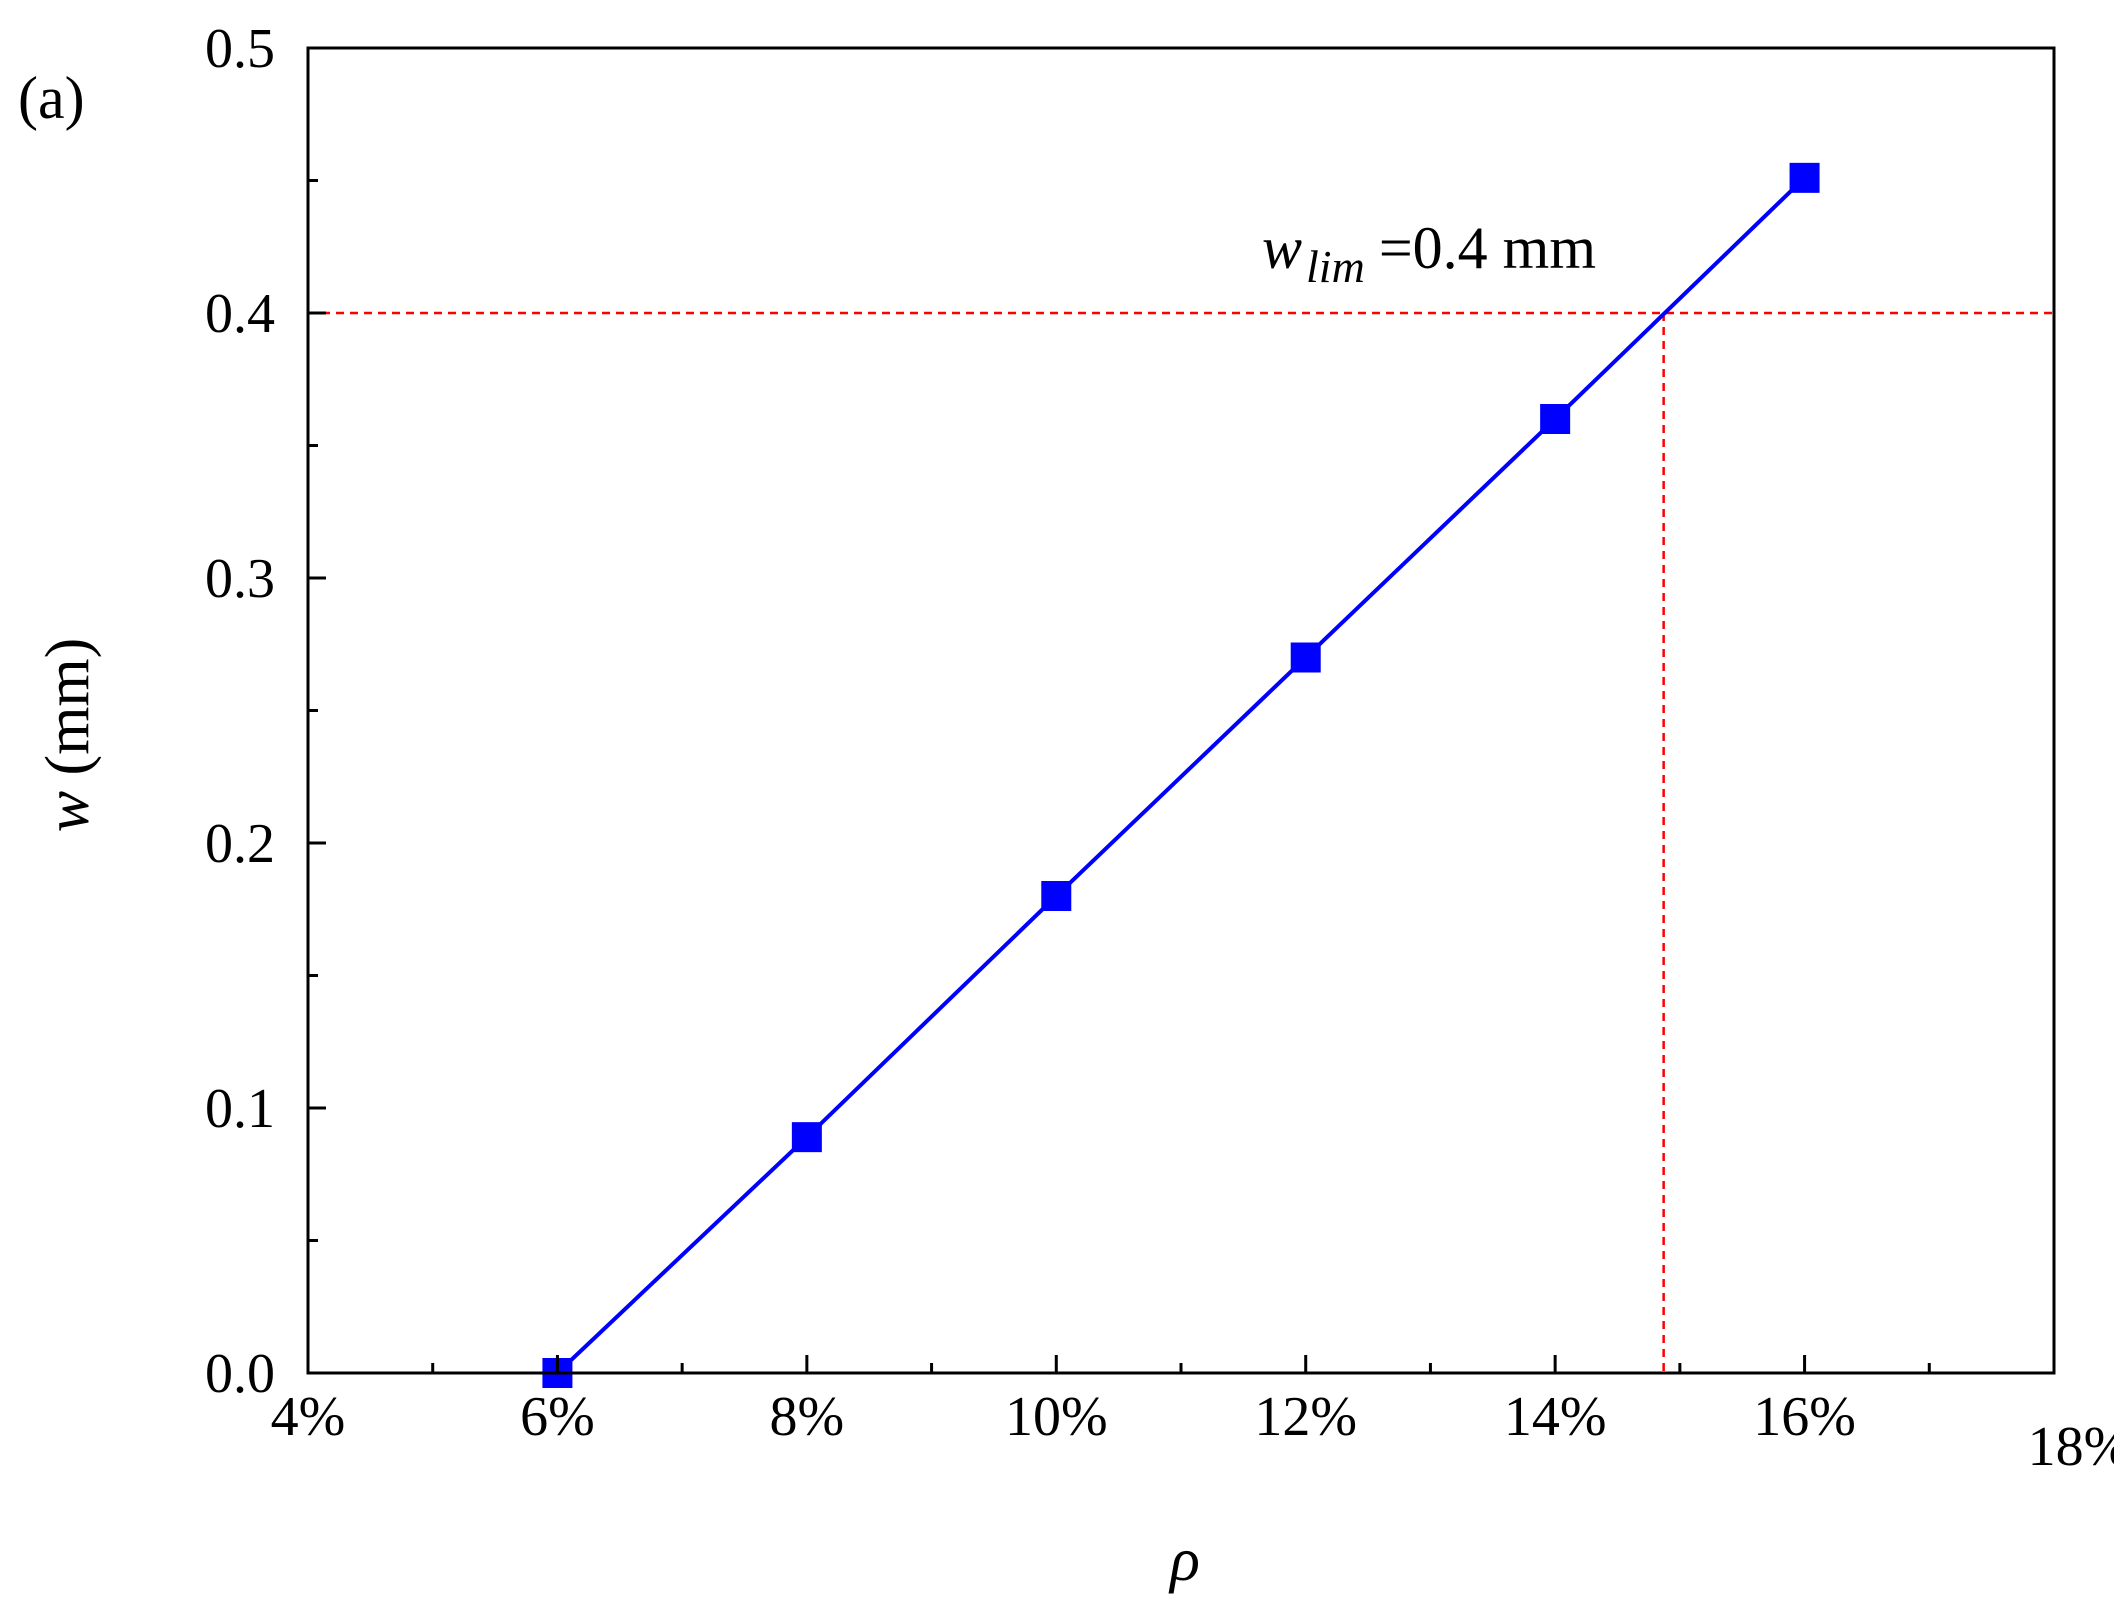  What do you see at coordinates (240, 579) in the screenshot?
I see `y-tick-label: 0.3` at bounding box center [240, 579].